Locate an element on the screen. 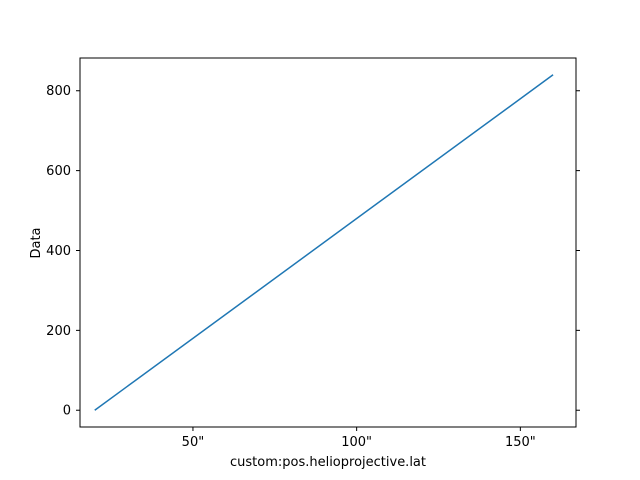 Image resolution: width=640 pixels, height=480 pixels. y-tick-label: 400 is located at coordinates (58, 251).